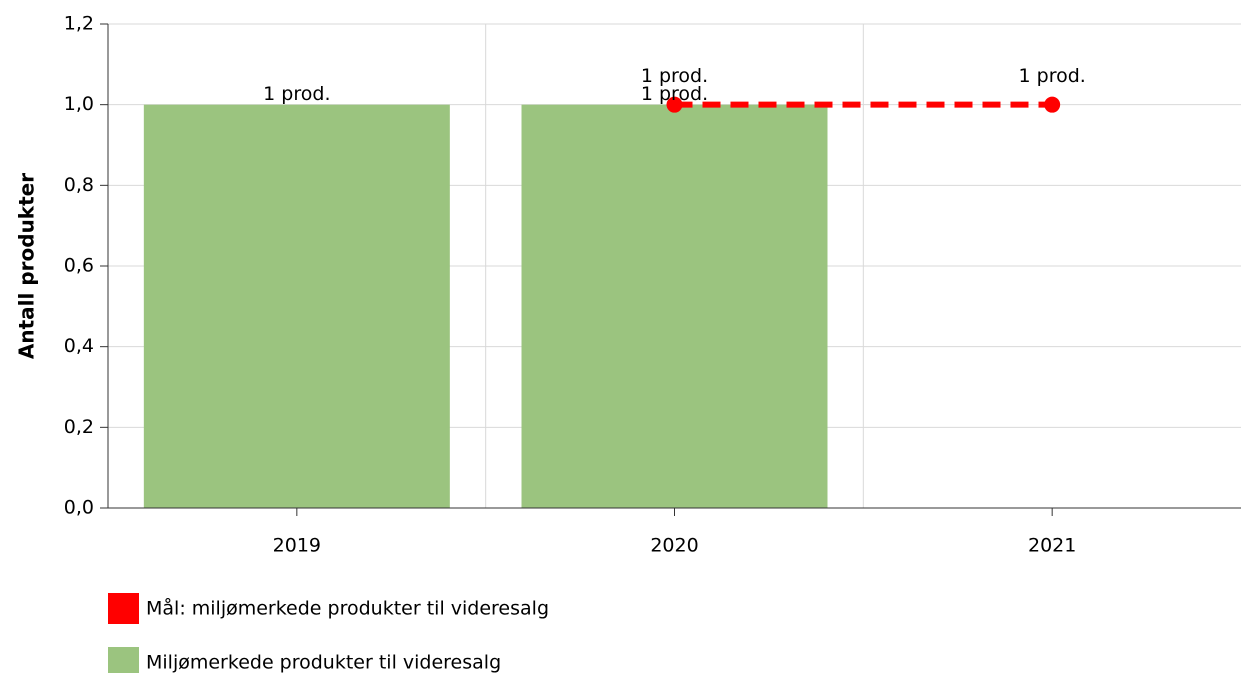  Describe the element at coordinates (297, 546) in the screenshot. I see `x-tick-label: 2019` at that location.